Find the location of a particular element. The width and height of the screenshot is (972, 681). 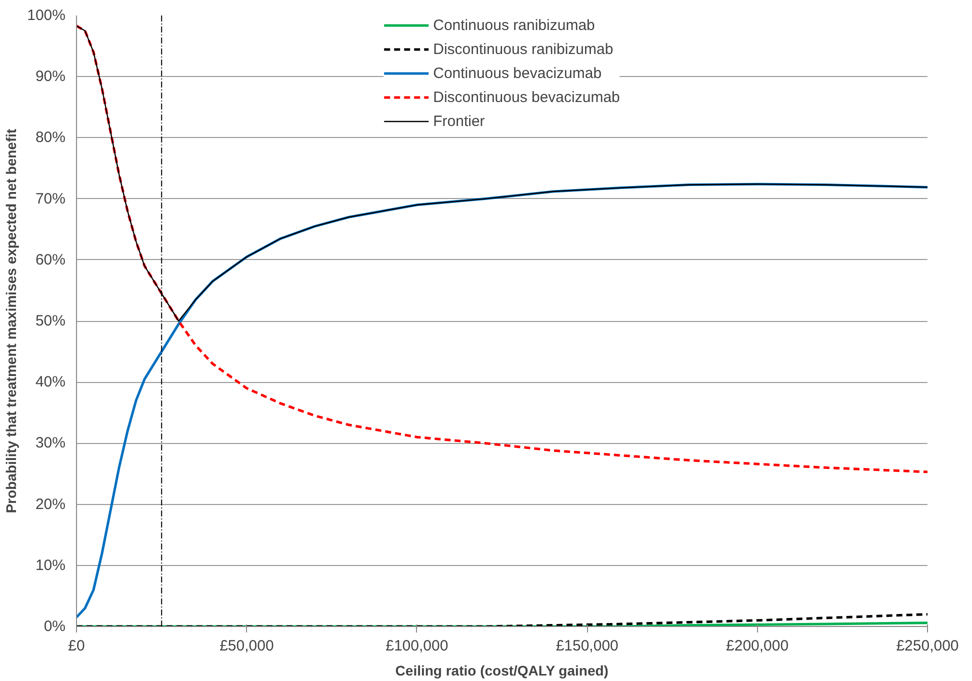

x-tick-label: £0 is located at coordinates (76, 646).